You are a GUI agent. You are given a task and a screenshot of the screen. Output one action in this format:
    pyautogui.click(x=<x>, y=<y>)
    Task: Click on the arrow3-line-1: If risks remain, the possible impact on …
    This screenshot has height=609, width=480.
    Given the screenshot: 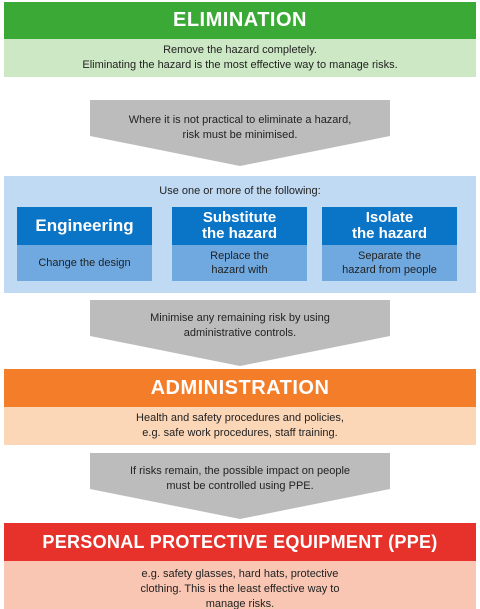 What is the action you would take?
    pyautogui.click(x=240, y=471)
    